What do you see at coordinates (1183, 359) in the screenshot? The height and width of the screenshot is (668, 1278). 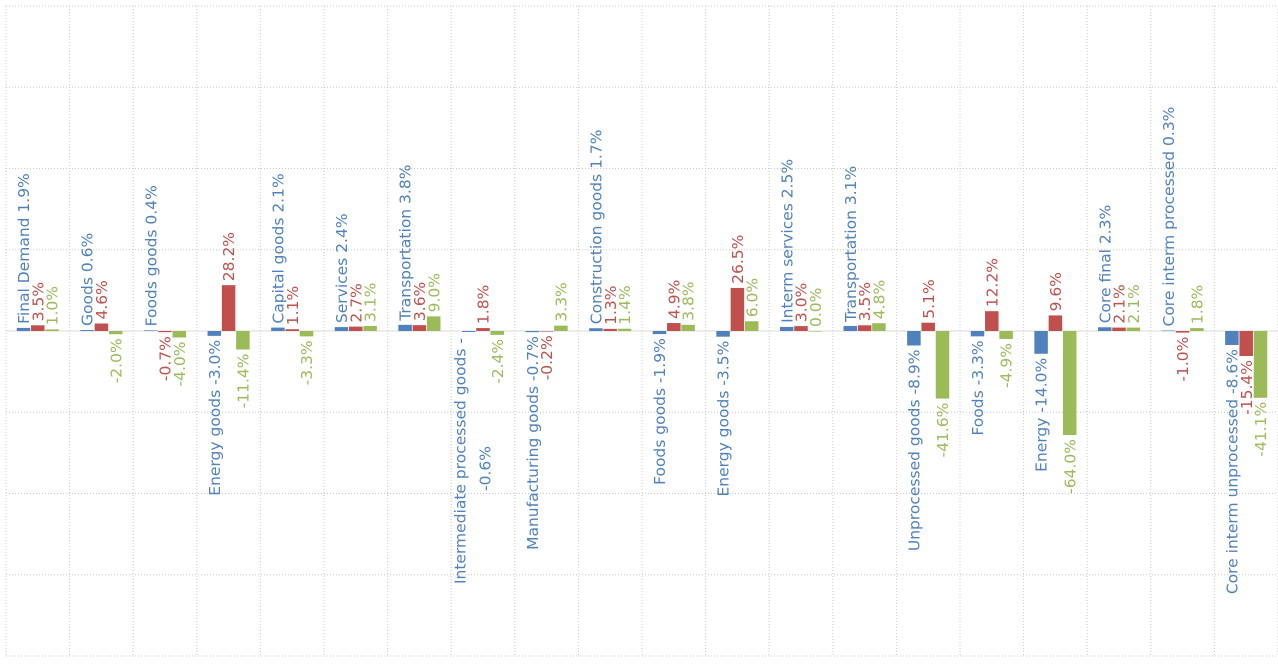 I see `data-label-s2-18: -1.0%` at bounding box center [1183, 359].